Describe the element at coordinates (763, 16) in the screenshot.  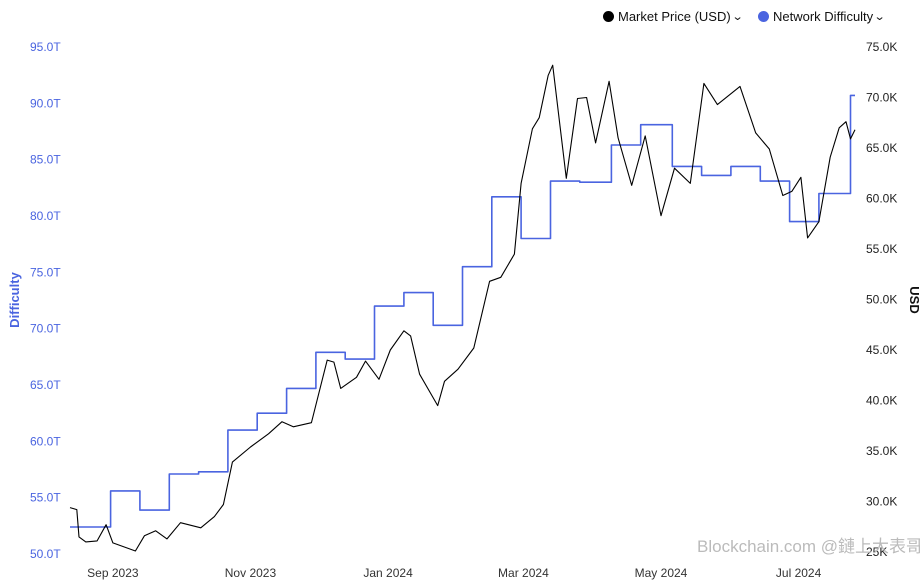
I see `difficulty-swatch-icon` at that location.